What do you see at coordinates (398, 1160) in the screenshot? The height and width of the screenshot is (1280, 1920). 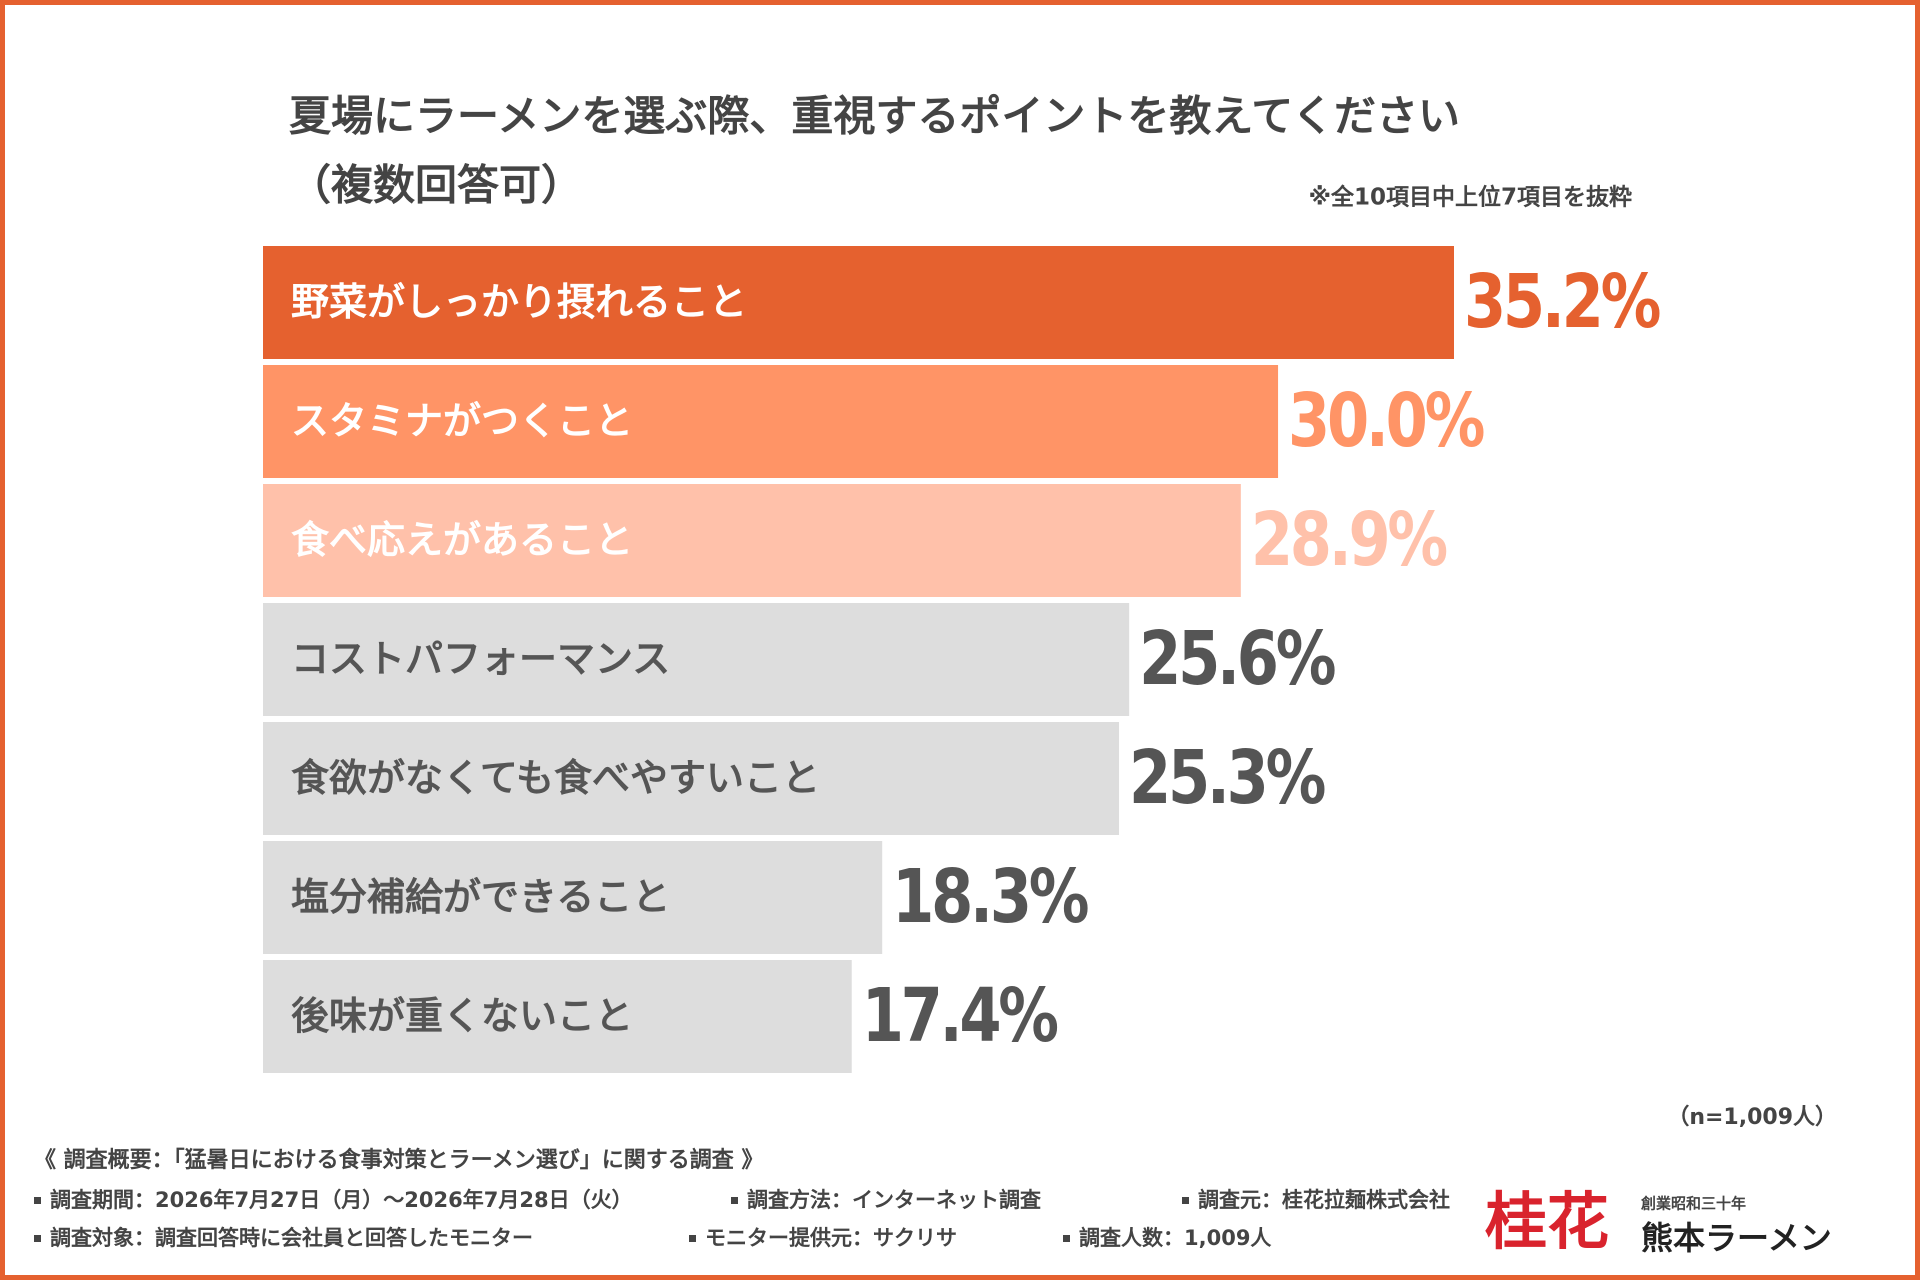 I see `footer-heading: 《 調査概要：「猛暑日における食事対策とラーメン選び」に関する調査 》` at bounding box center [398, 1160].